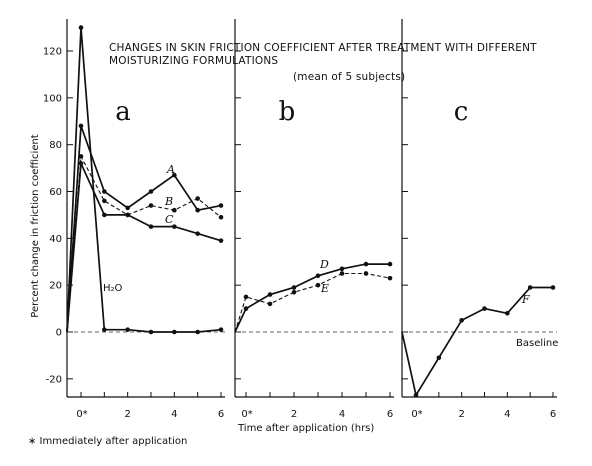 The width and height of the screenshot is (592, 466). I want to click on chart-subtitle: (mean of 5 subjects), so click(349, 77).